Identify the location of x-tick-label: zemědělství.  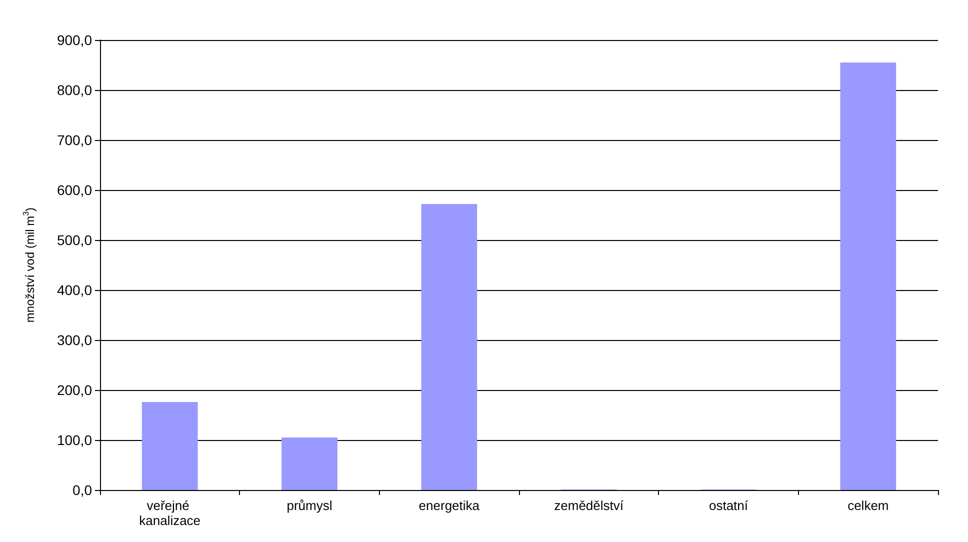
(589, 505).